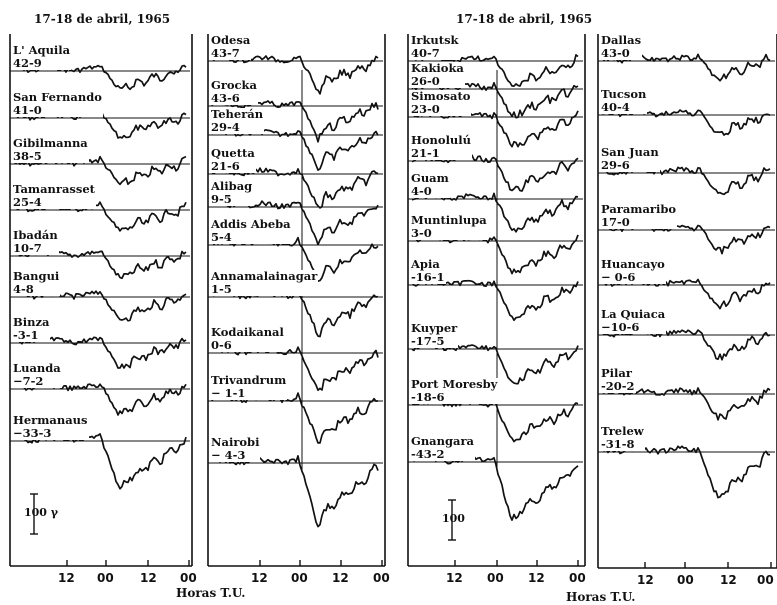  I want to click on station-label-3-2: Kakioka 26-0, so click(437, 75).